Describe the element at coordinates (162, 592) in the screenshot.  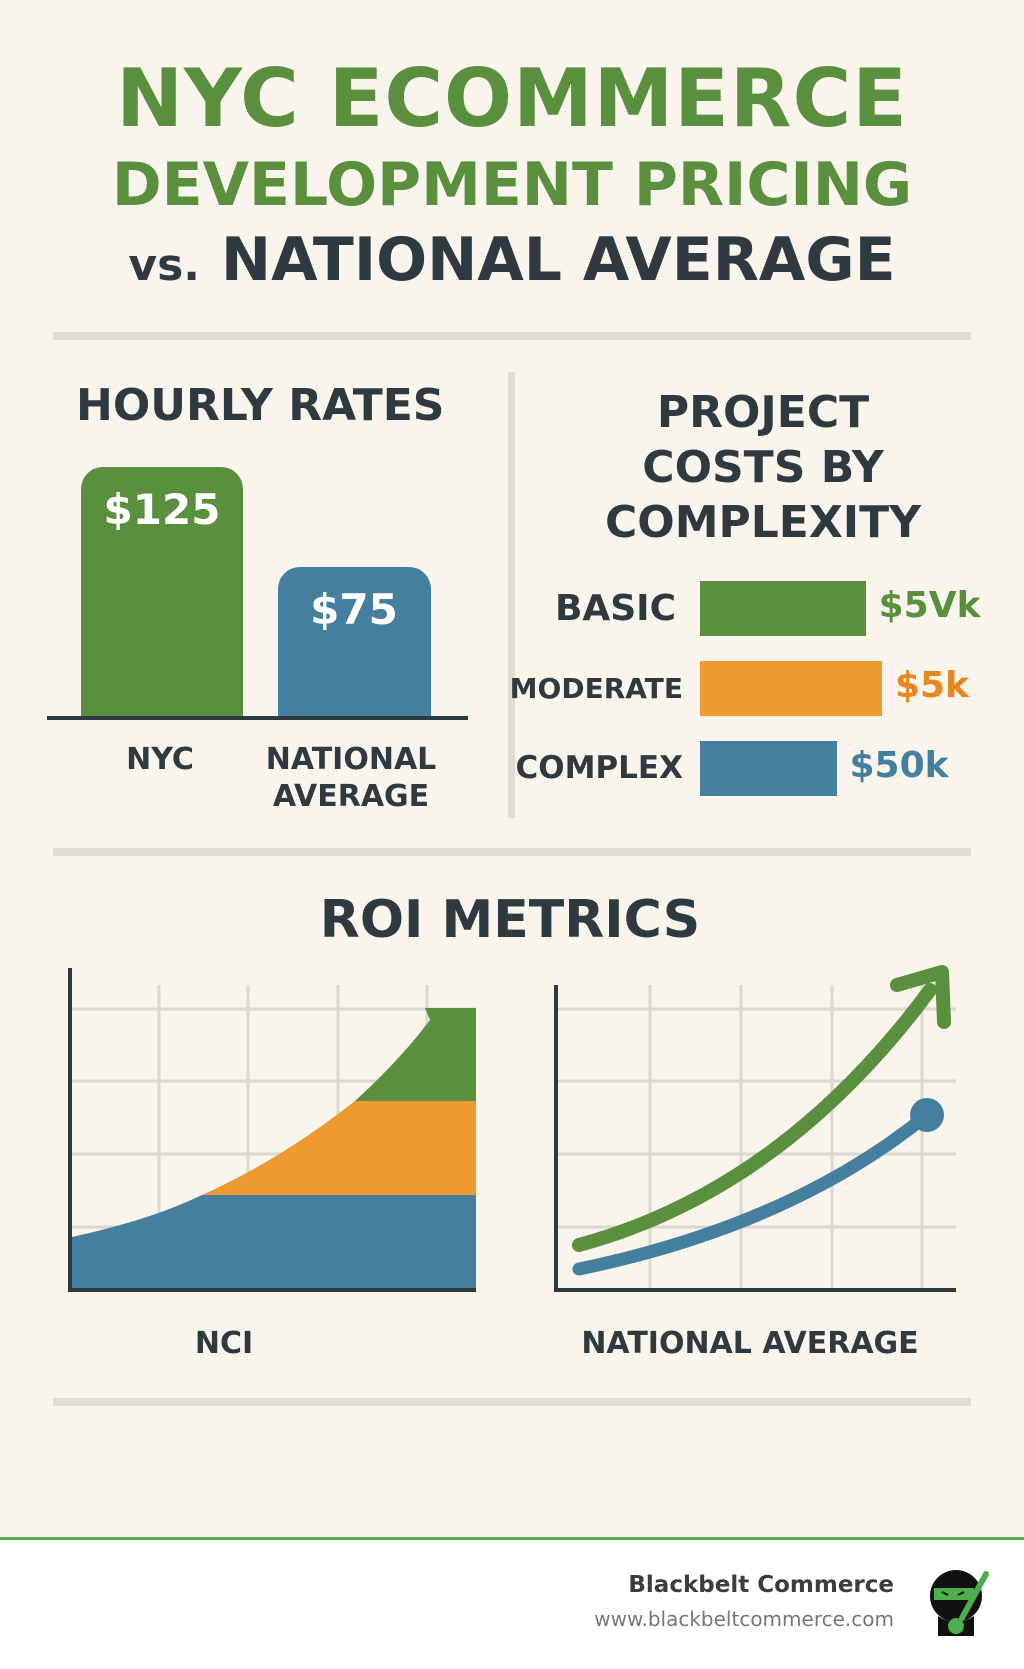
I see `bar-nyc` at that location.